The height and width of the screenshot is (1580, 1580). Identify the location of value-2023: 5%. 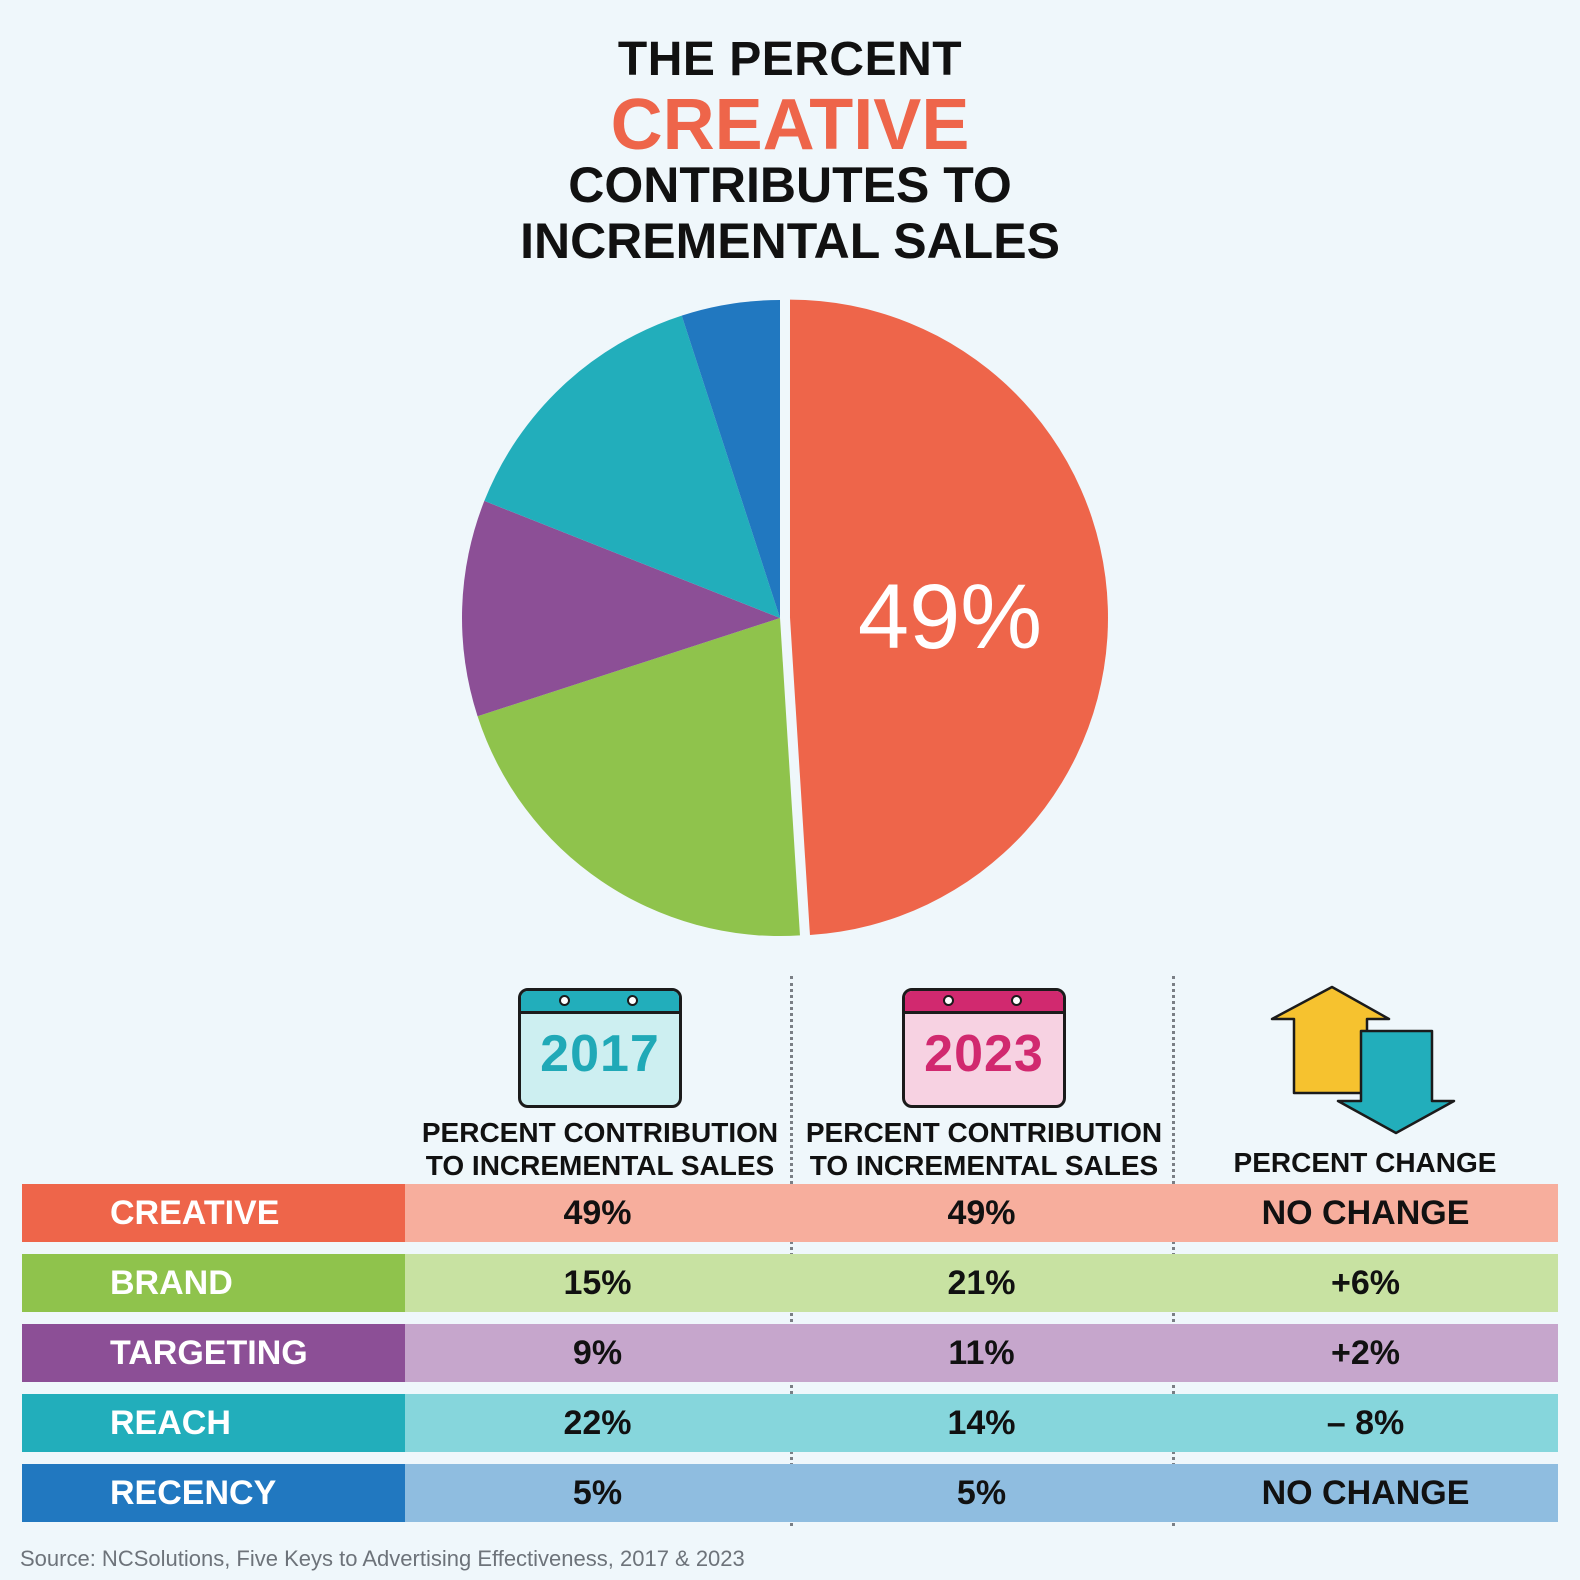
(981, 1493).